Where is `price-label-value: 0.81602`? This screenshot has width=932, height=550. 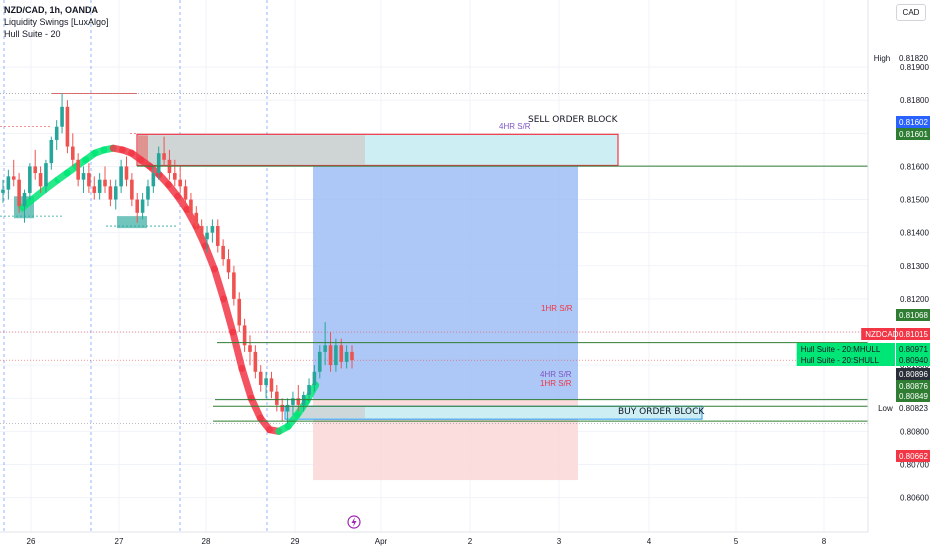
price-label-value: 0.81602 is located at coordinates (913, 122).